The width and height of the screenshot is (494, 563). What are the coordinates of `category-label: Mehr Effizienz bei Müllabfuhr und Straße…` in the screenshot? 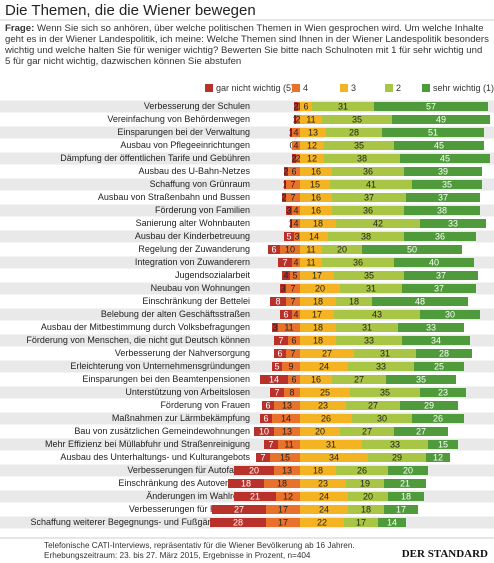 It's located at (147, 444).